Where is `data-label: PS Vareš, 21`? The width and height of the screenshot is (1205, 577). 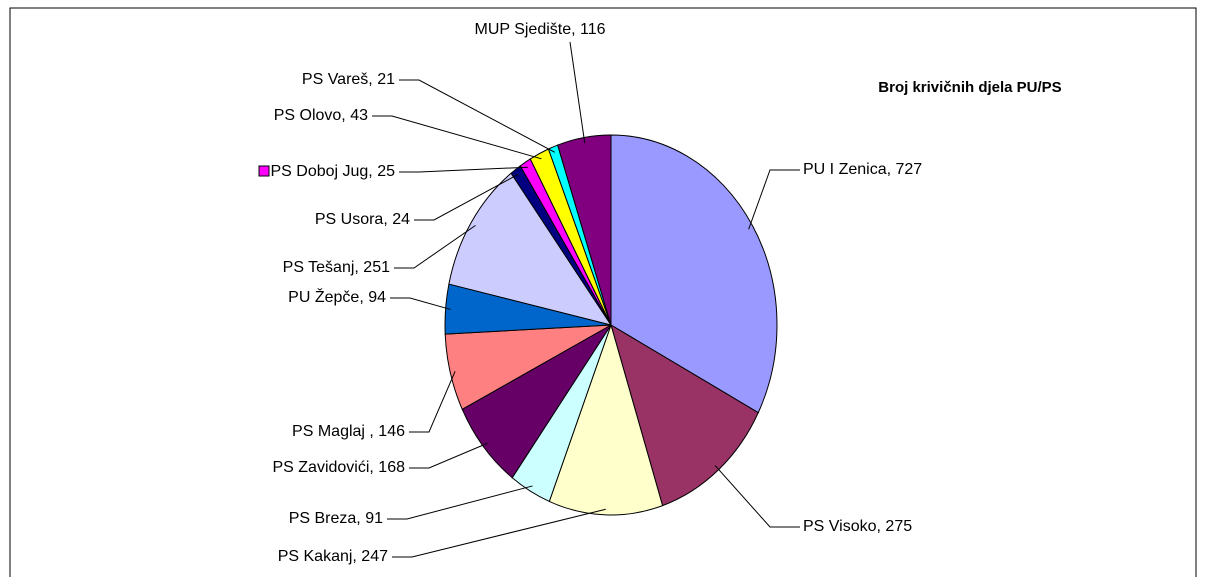 data-label: PS Vareš, 21 is located at coordinates (348, 79).